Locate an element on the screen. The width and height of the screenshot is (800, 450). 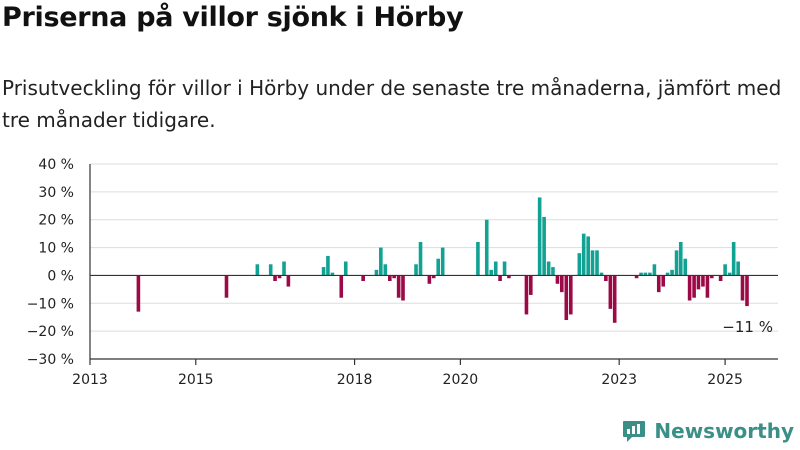
y-tick-label: 30 % is located at coordinates (56, 193).